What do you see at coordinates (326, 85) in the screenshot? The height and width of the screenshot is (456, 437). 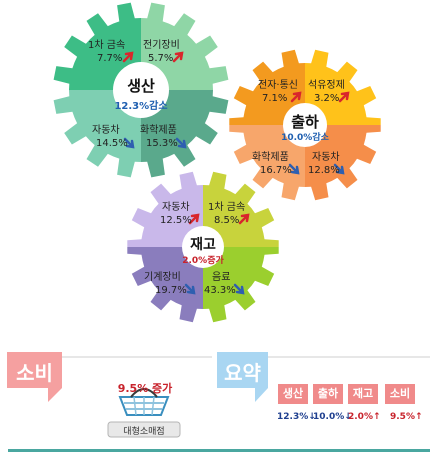 I see `shipment-item-label: 석유정제` at bounding box center [326, 85].